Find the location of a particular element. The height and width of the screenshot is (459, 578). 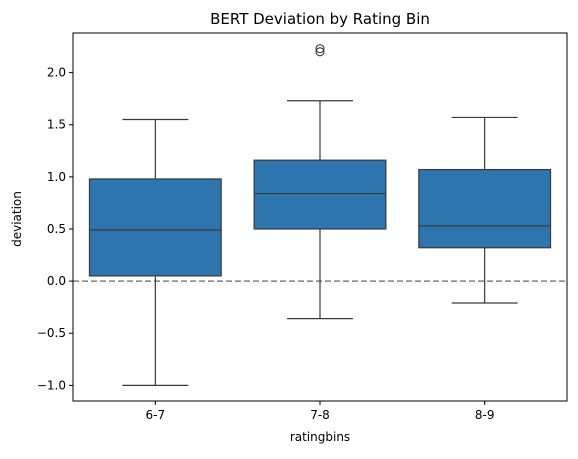

y-tick-label: 0.5 is located at coordinates (56, 229).